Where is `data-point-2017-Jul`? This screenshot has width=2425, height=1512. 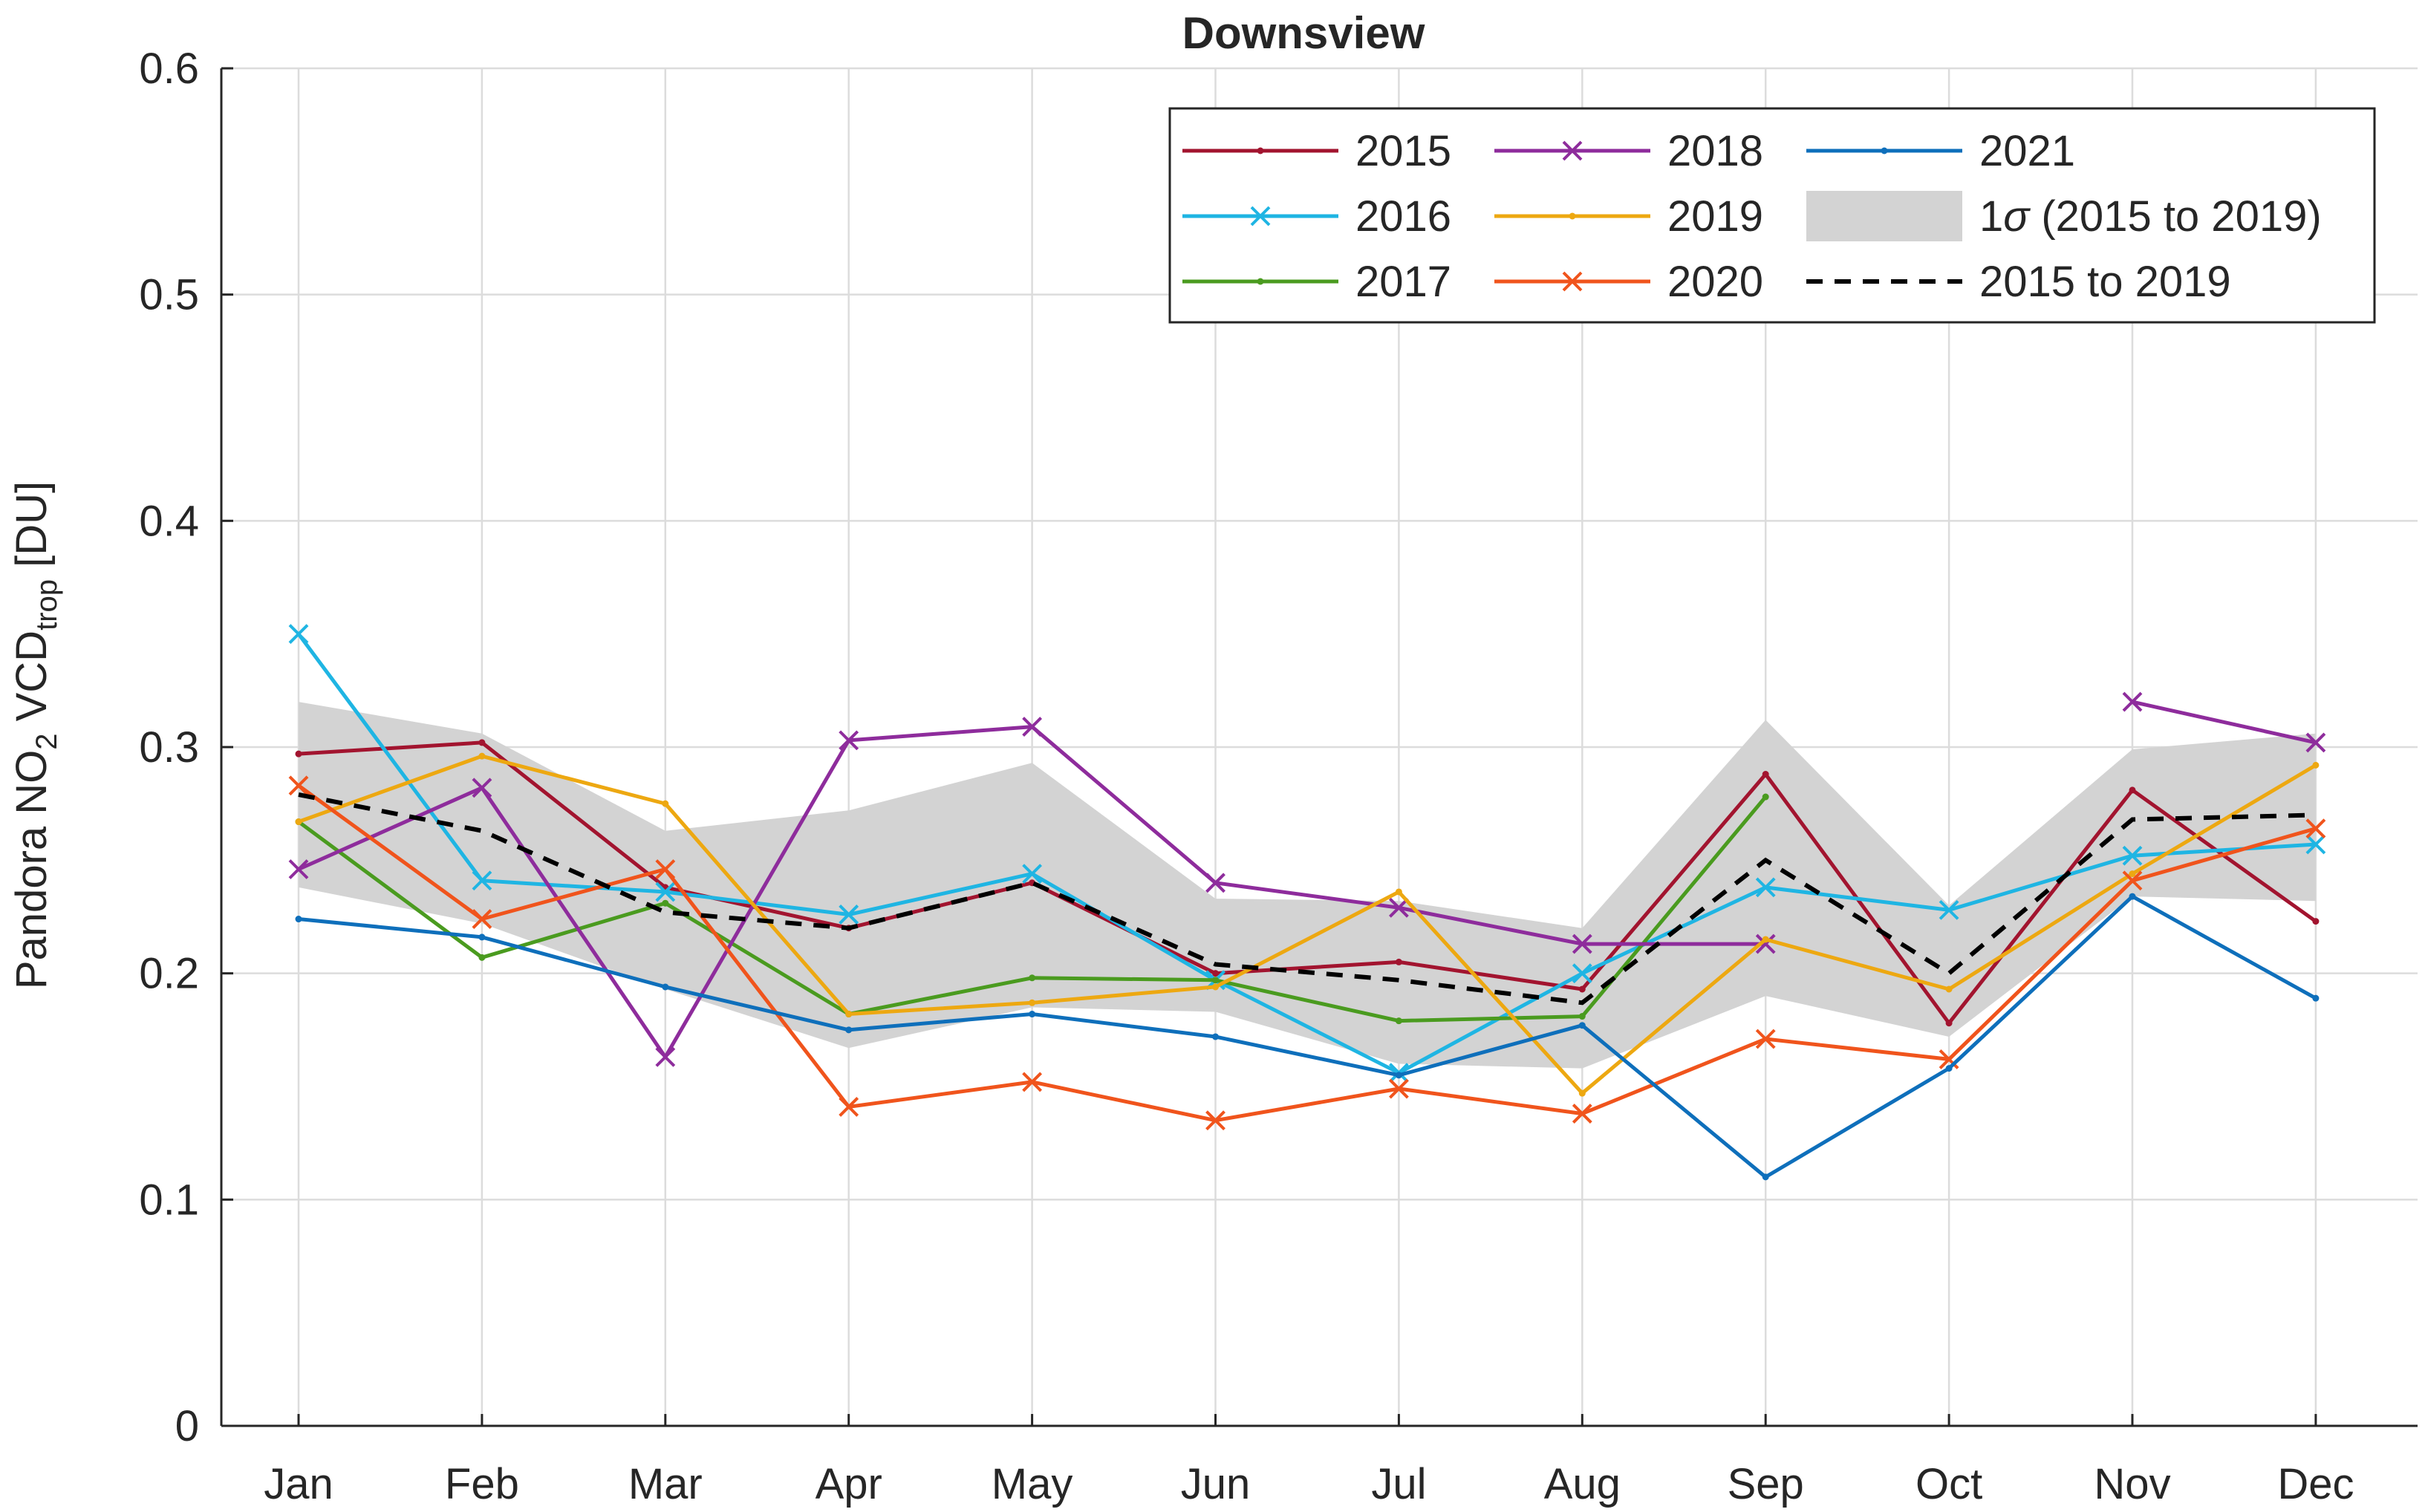 data-point-2017-Jul is located at coordinates (1399, 1021).